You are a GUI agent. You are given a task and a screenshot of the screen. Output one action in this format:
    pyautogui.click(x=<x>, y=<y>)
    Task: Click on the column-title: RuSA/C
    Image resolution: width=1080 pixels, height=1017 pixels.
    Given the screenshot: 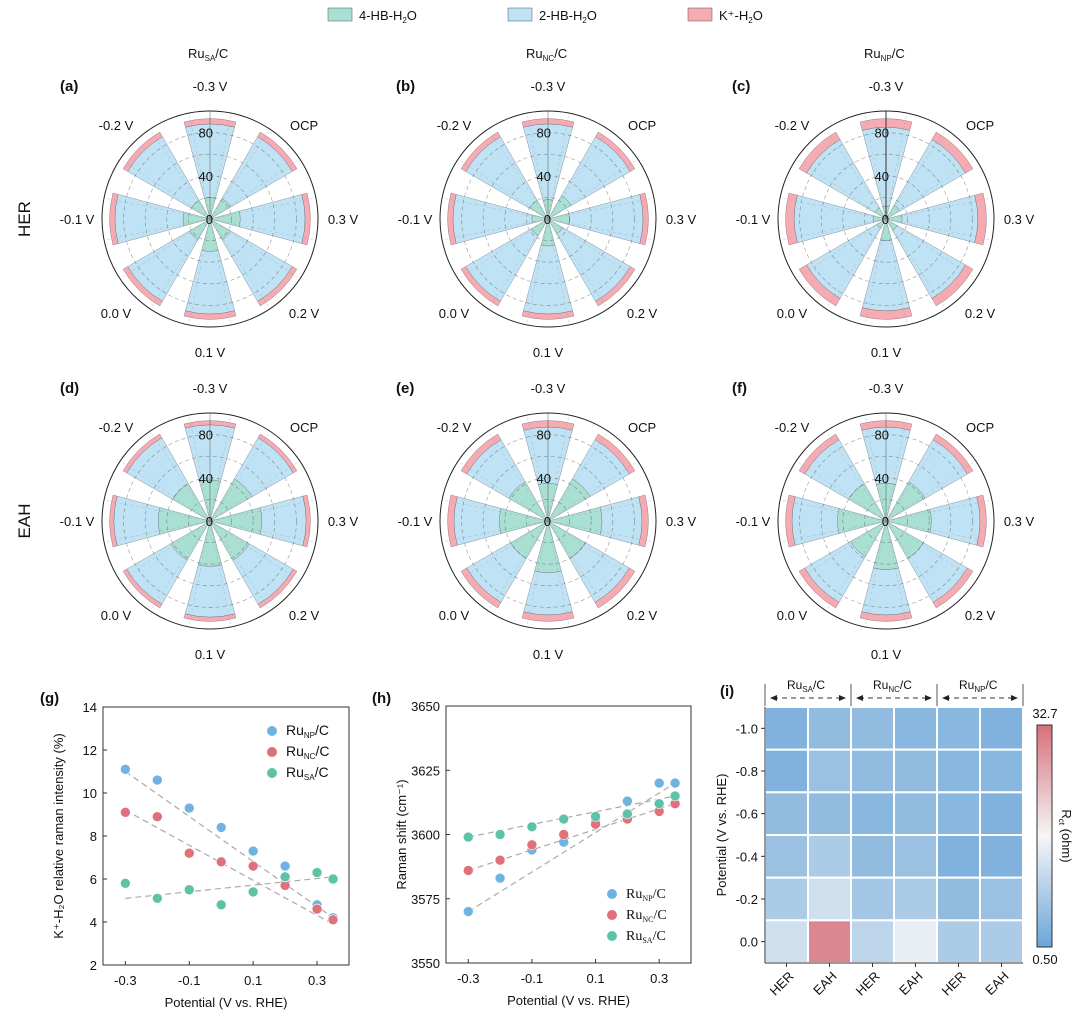 What is the action you would take?
    pyautogui.click(x=208, y=54)
    